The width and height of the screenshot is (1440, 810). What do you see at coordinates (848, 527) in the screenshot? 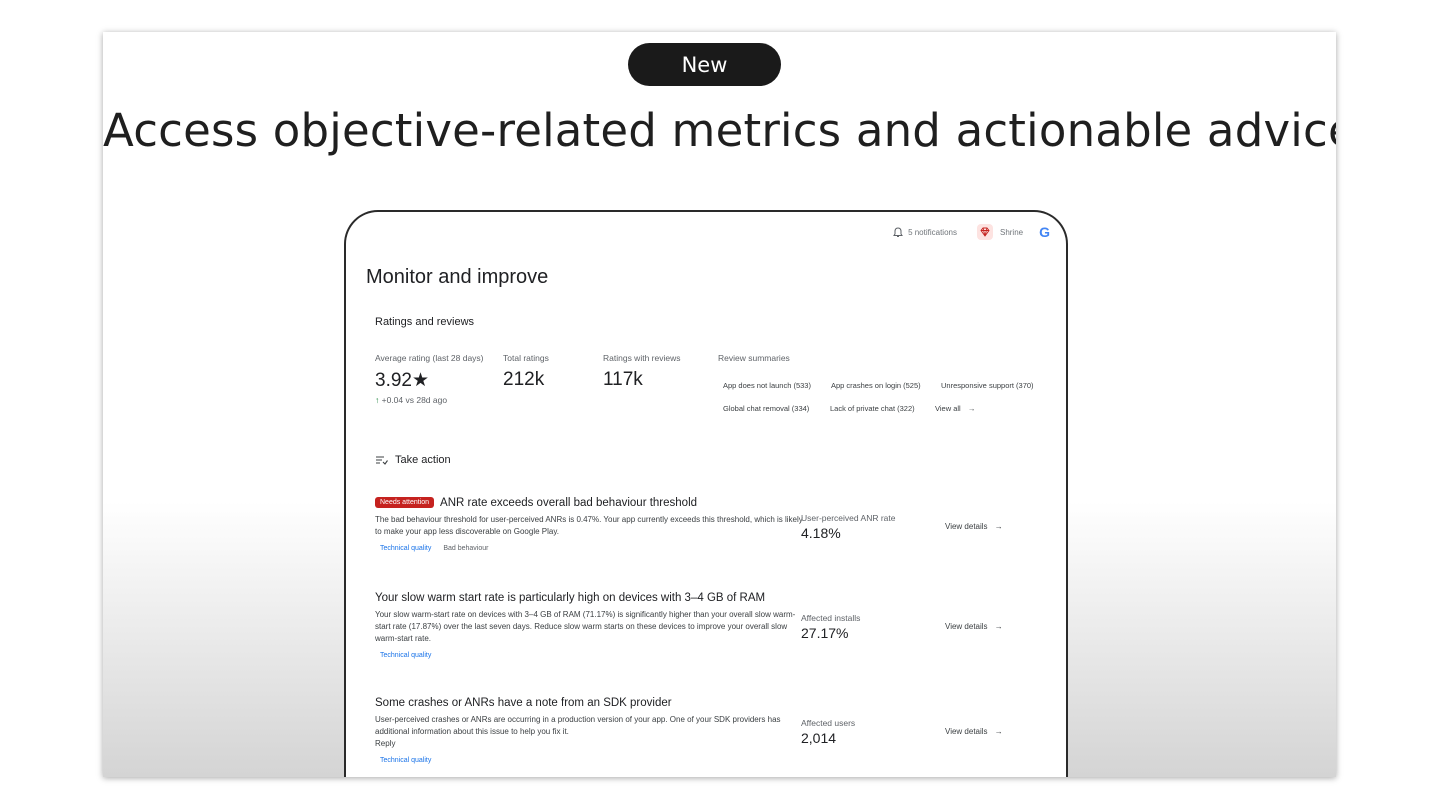
I see `card-metric: User-perceived ANR rate 4.18%` at bounding box center [848, 527].